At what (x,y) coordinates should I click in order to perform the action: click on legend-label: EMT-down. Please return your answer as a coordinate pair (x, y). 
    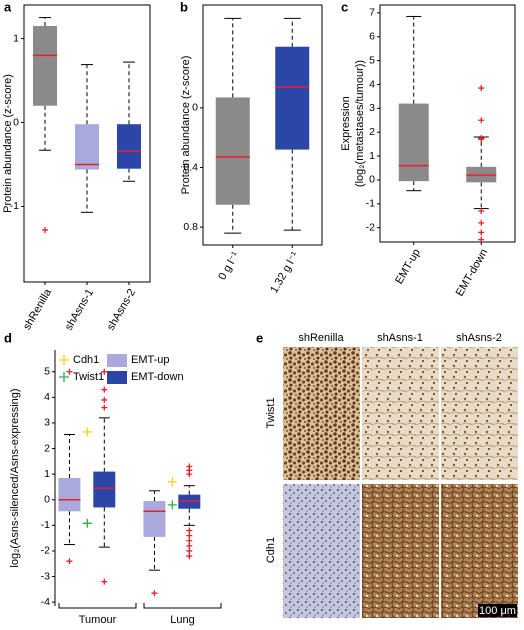
    Looking at the image, I should click on (157, 377).